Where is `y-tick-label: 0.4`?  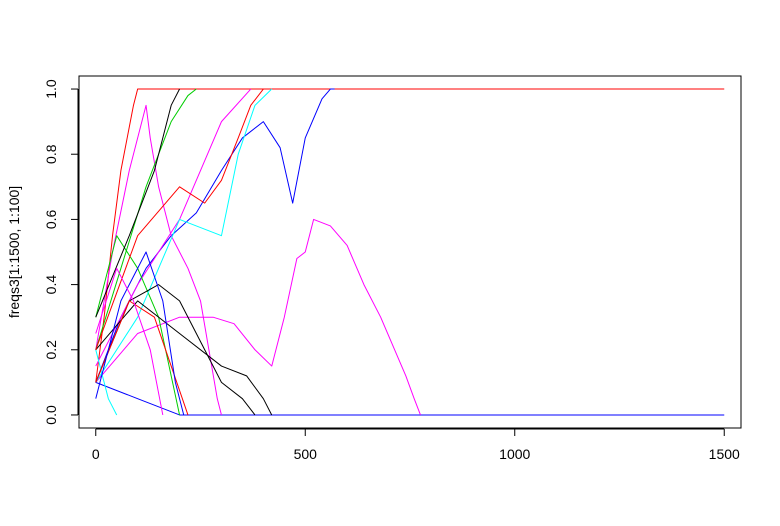
y-tick-label: 0.4 is located at coordinates (51, 285).